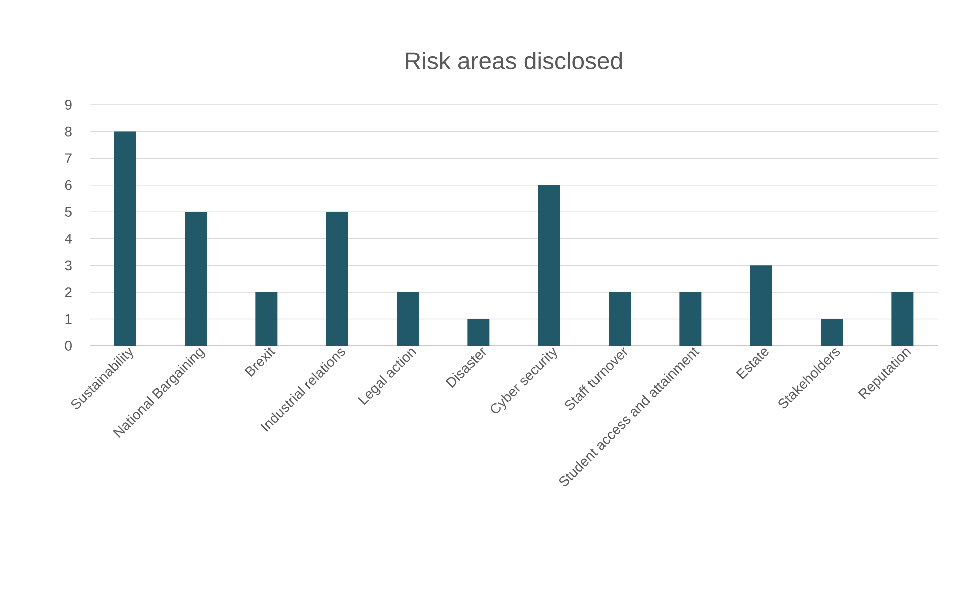 Image resolution: width=954 pixels, height=611 pixels. I want to click on y-tick-label: 3, so click(68, 265).